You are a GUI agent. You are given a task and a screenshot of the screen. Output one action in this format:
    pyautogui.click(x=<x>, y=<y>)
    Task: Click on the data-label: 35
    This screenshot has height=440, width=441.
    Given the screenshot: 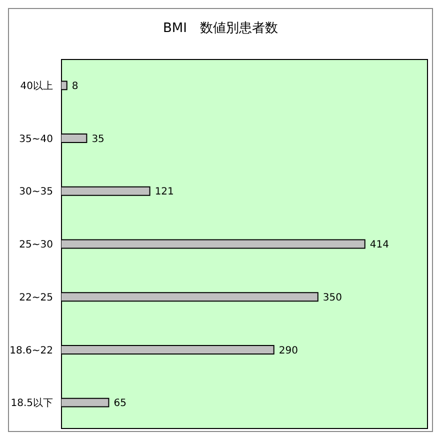 What is the action you would take?
    pyautogui.click(x=98, y=139)
    